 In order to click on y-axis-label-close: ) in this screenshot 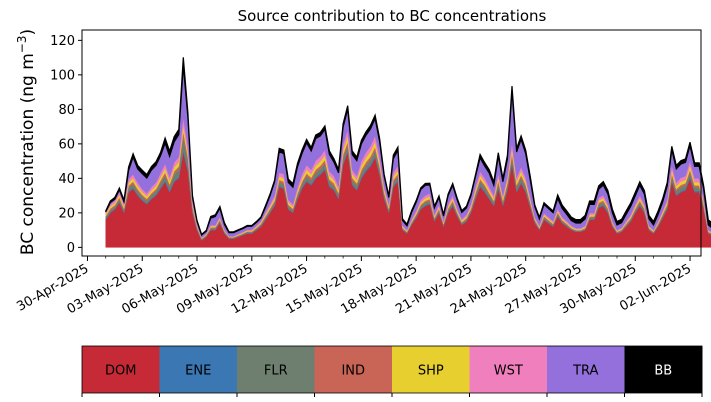, I will do `click(28, 32)`.